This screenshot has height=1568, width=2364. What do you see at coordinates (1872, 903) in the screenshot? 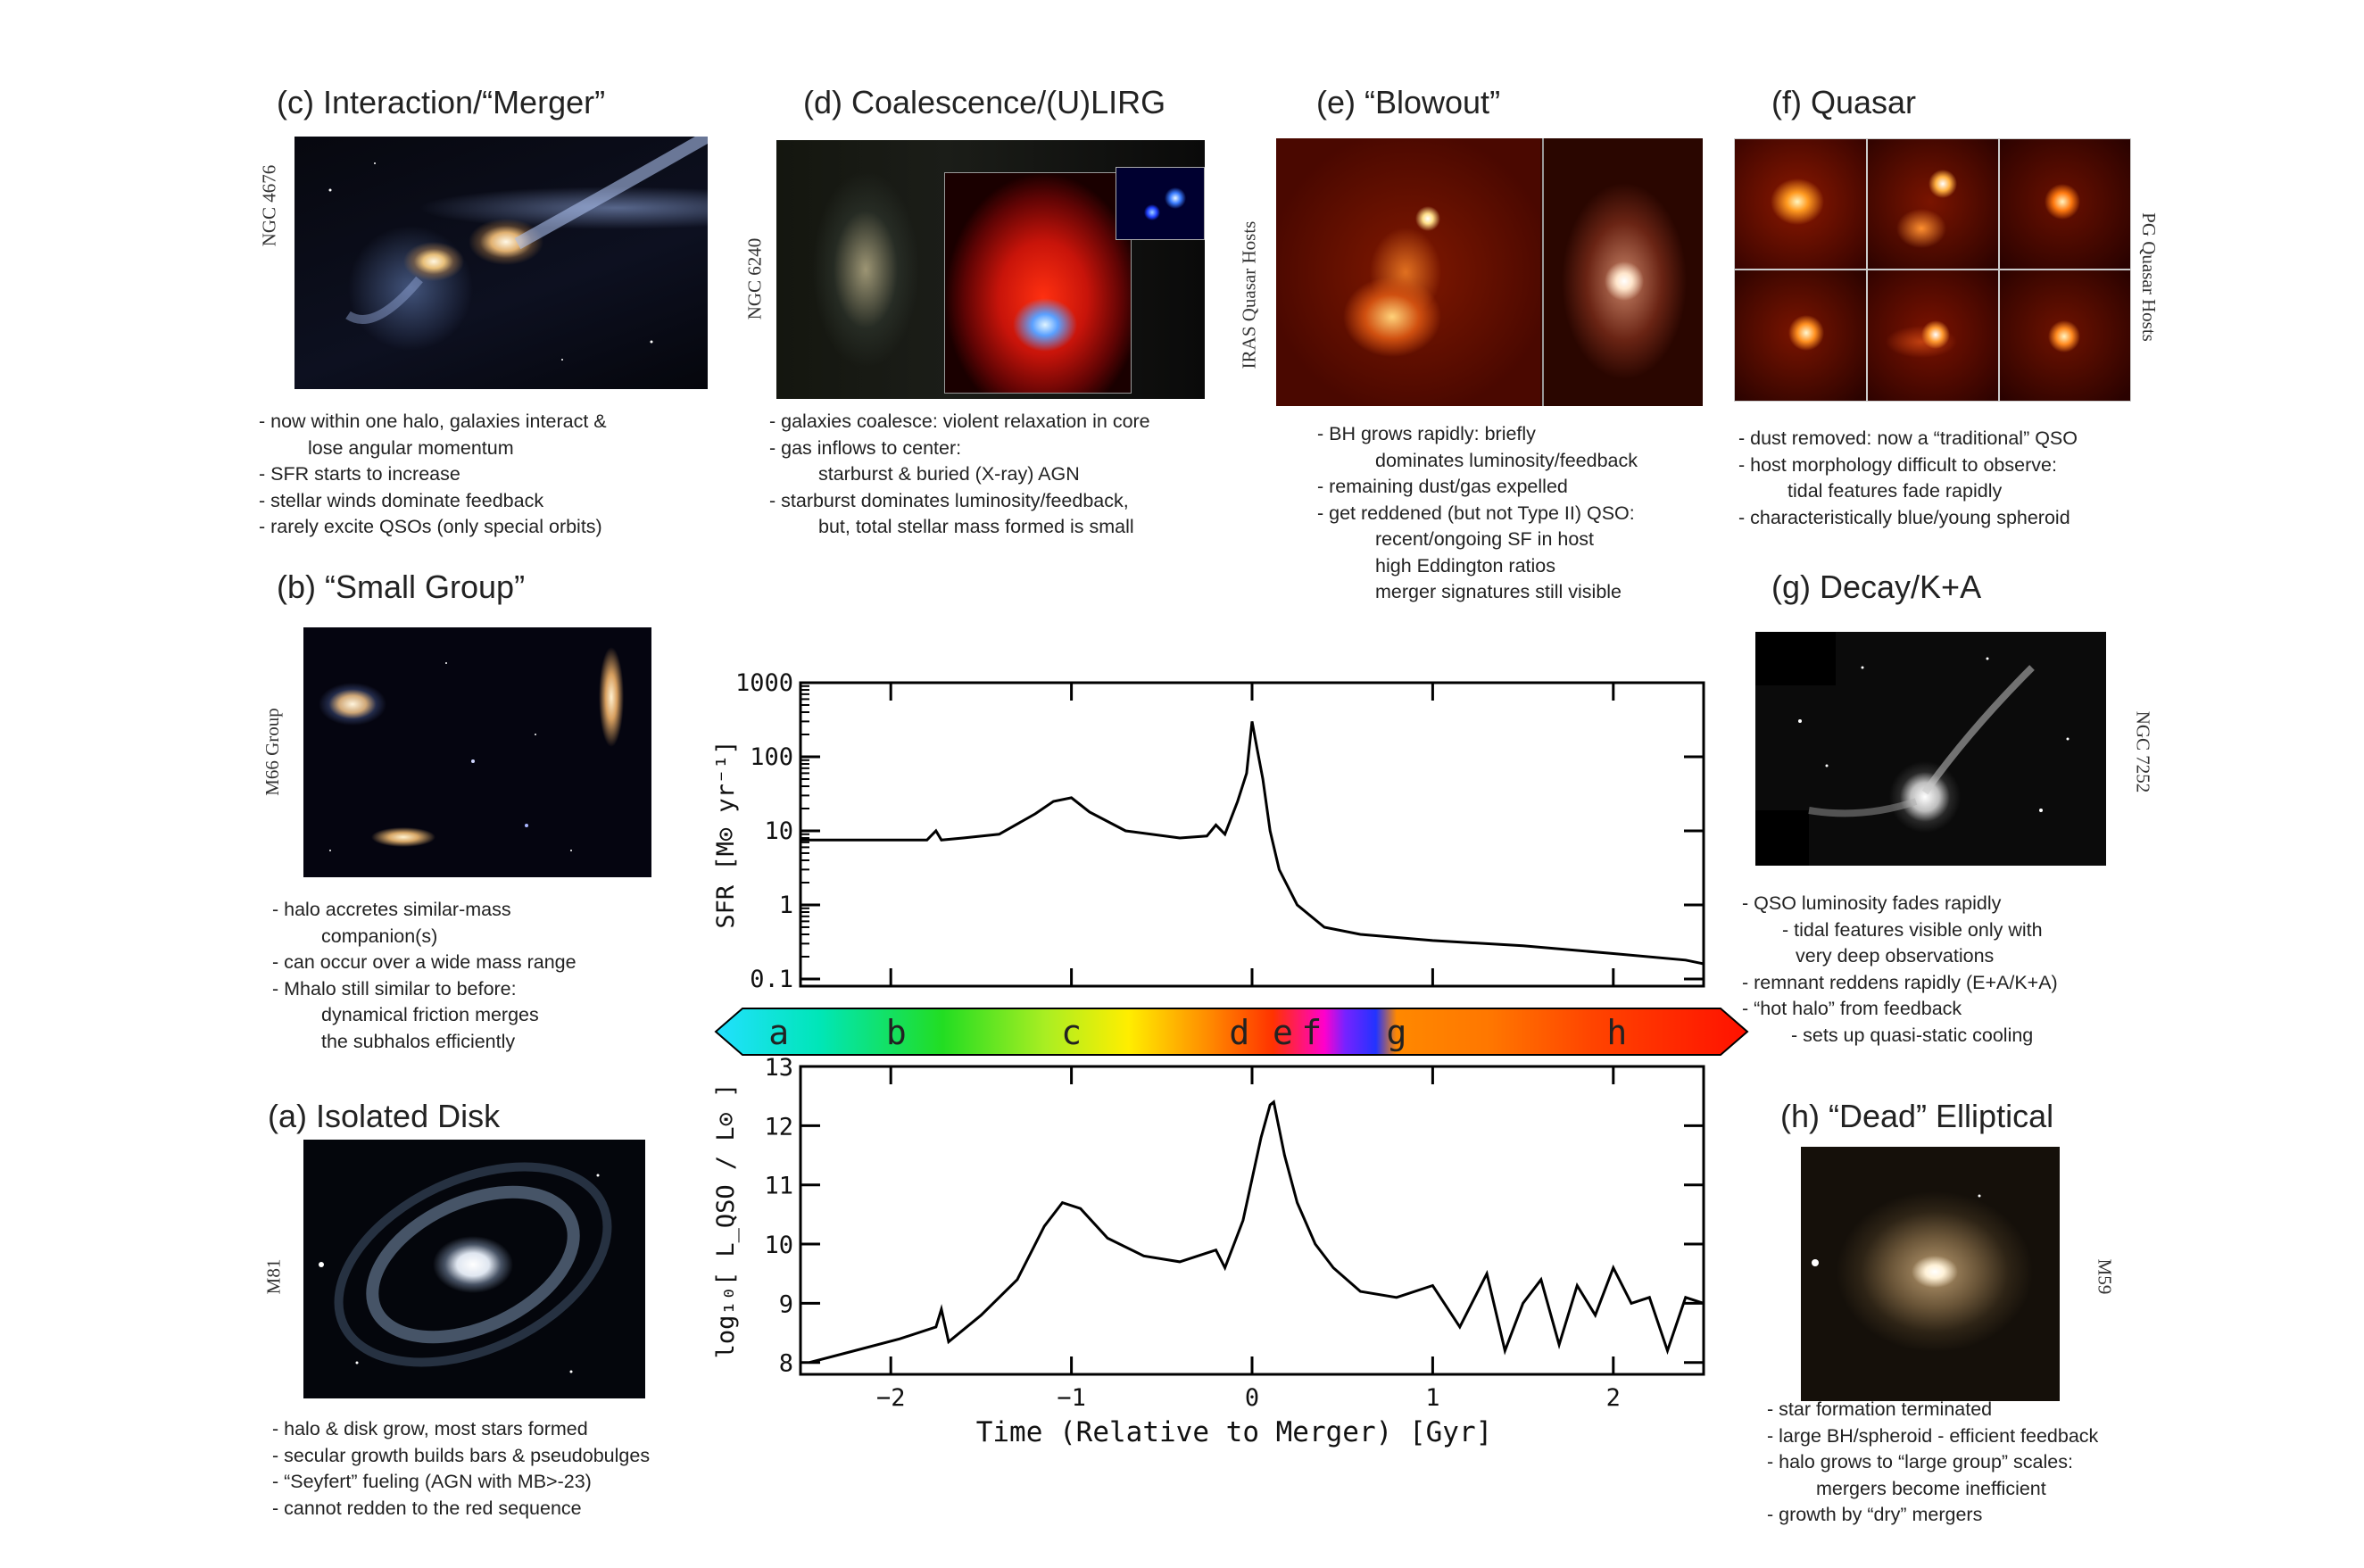
I see `panel-g-bullet-1: - QSO luminosity fades rapidly` at bounding box center [1872, 903].